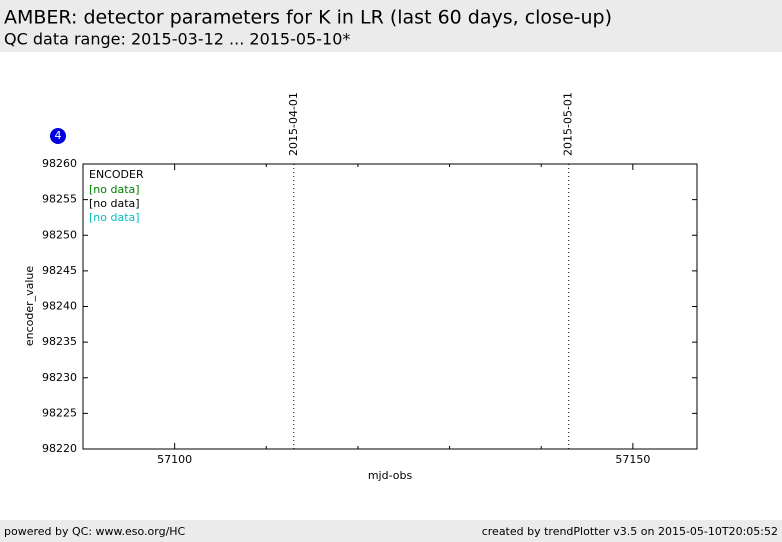 The image size is (782, 542). I want to click on x-tick-label: 57100, so click(174, 459).